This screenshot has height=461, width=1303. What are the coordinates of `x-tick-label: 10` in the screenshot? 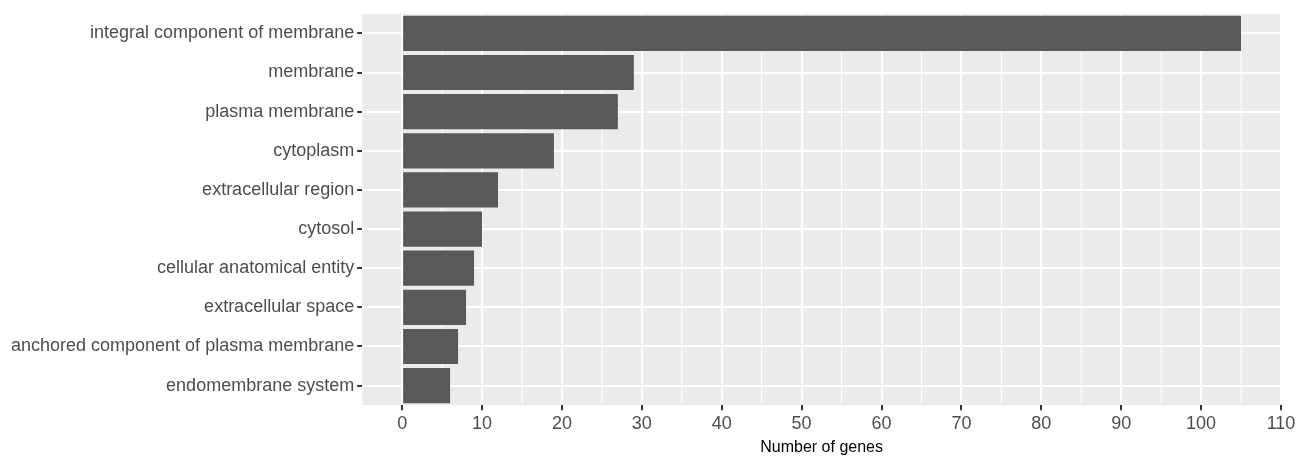 It's located at (482, 422).